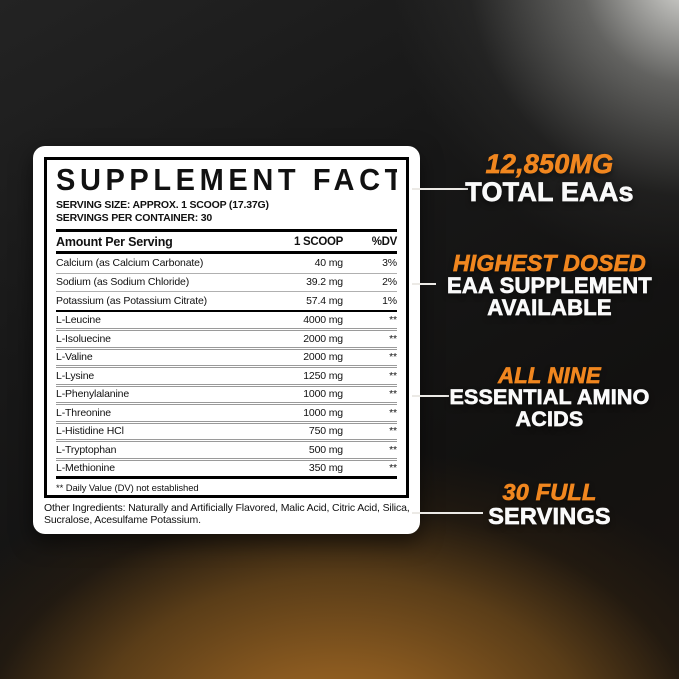 Image resolution: width=679 pixels, height=679 pixels. What do you see at coordinates (226, 282) in the screenshot?
I see `table-row: Sodium (as Sodium Chloride) 39.2 mg 2%` at bounding box center [226, 282].